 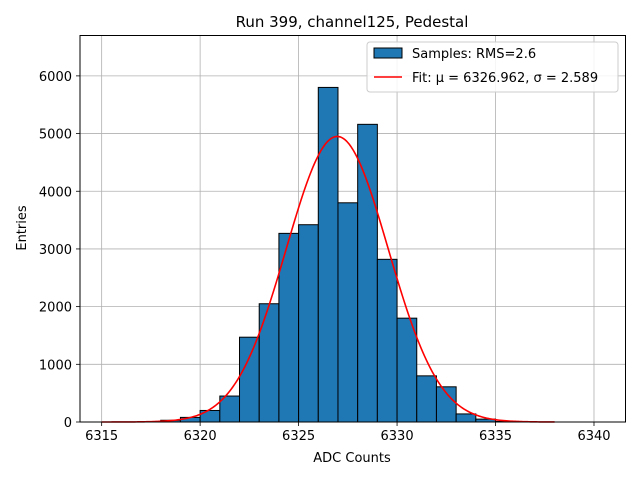 What do you see at coordinates (352, 458) in the screenshot?
I see `x-axis-label: ADC Counts` at bounding box center [352, 458].